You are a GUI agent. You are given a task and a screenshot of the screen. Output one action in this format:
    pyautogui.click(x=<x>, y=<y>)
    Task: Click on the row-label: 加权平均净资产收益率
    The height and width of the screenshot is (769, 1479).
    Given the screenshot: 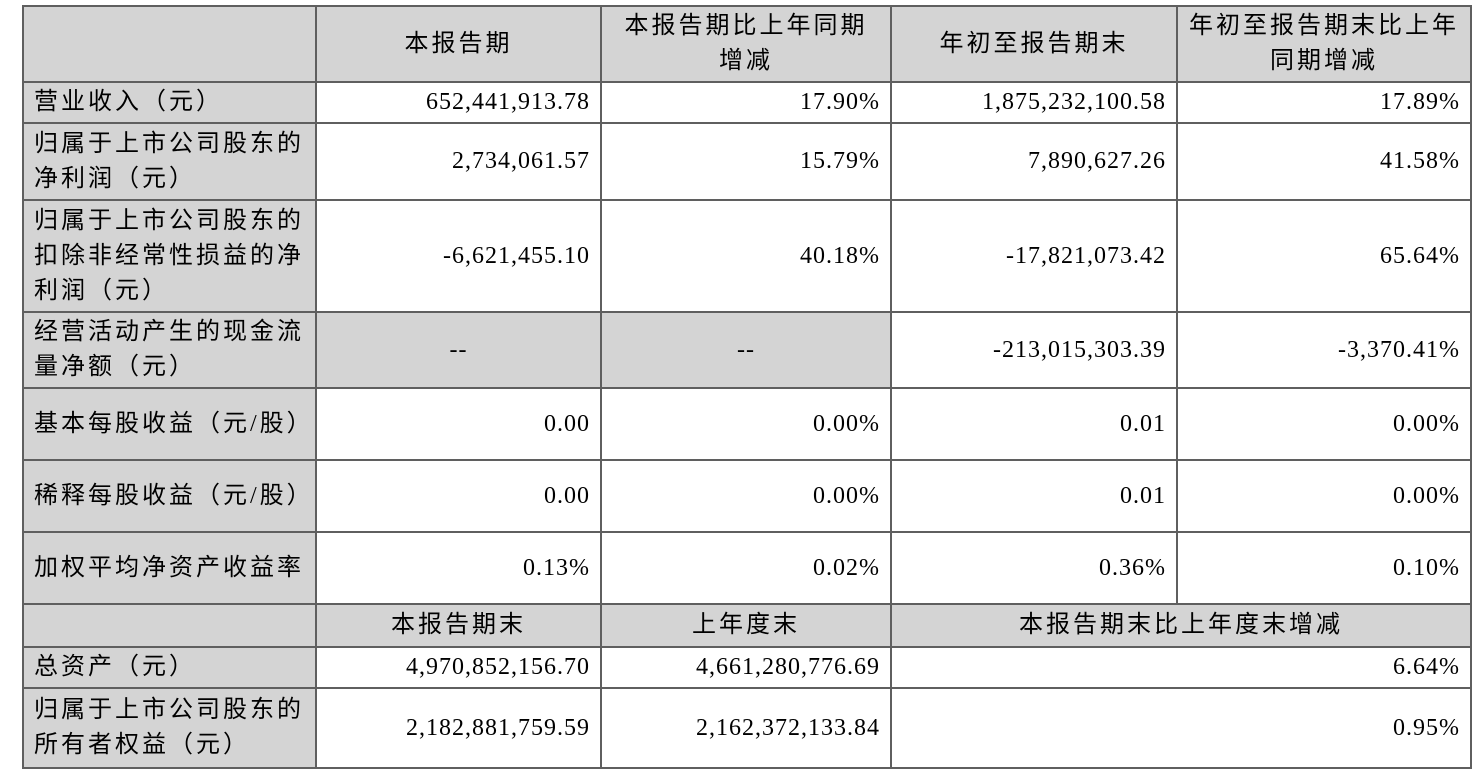 What is the action you would take?
    pyautogui.click(x=169, y=568)
    